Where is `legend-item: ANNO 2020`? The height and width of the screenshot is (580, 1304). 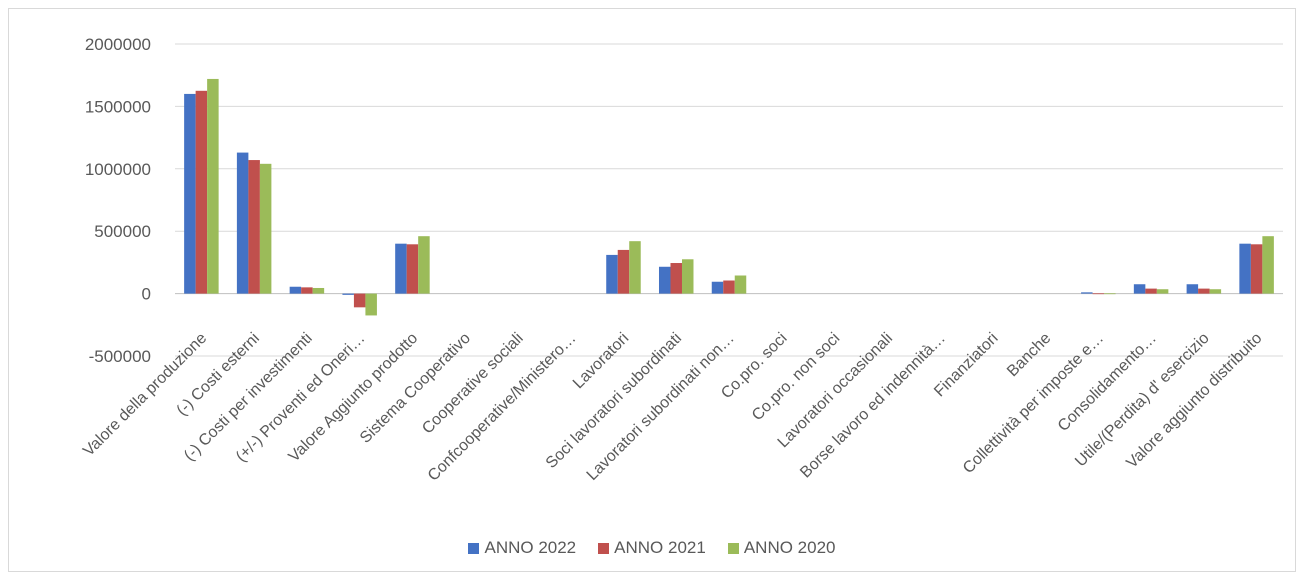
legend-item: ANNO 2020 is located at coordinates (781, 548).